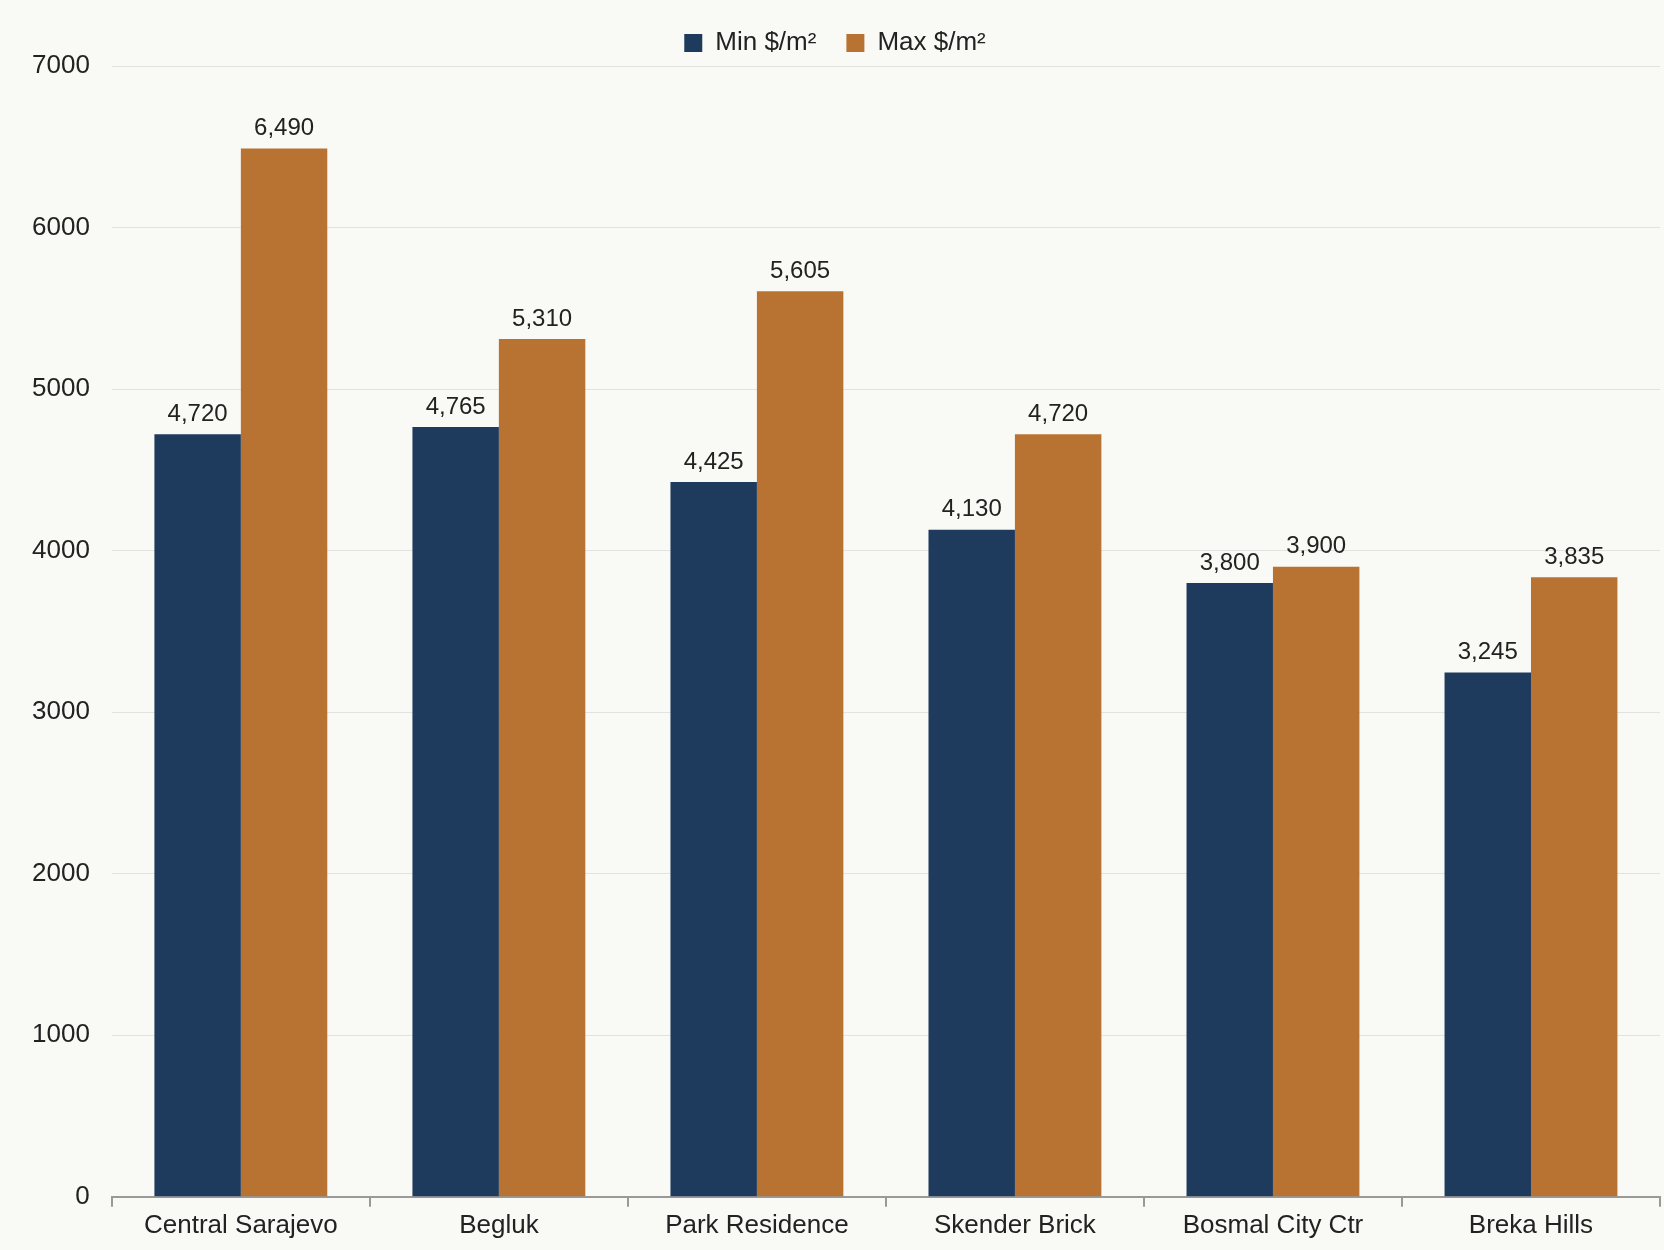 Image resolution: width=1664 pixels, height=1250 pixels. I want to click on legend-label: Min $/m², so click(766, 41).